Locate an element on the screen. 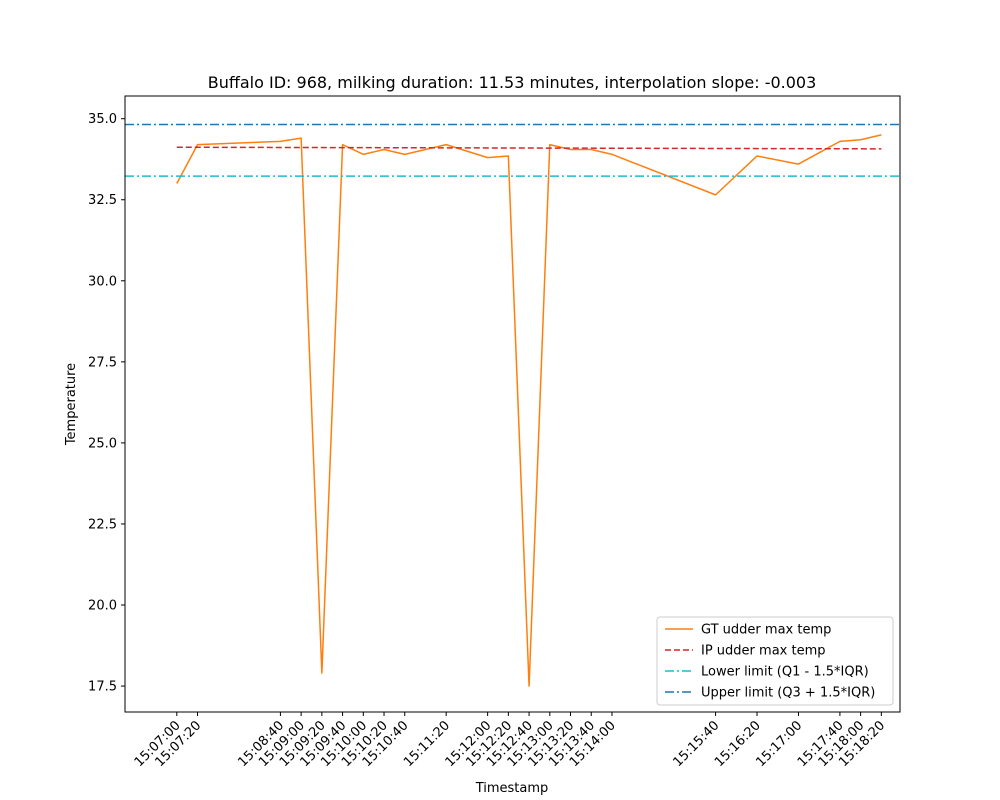 Image resolution: width=1000 pixels, height=800 pixels. y-tick-label: 17.5 is located at coordinates (102, 687).